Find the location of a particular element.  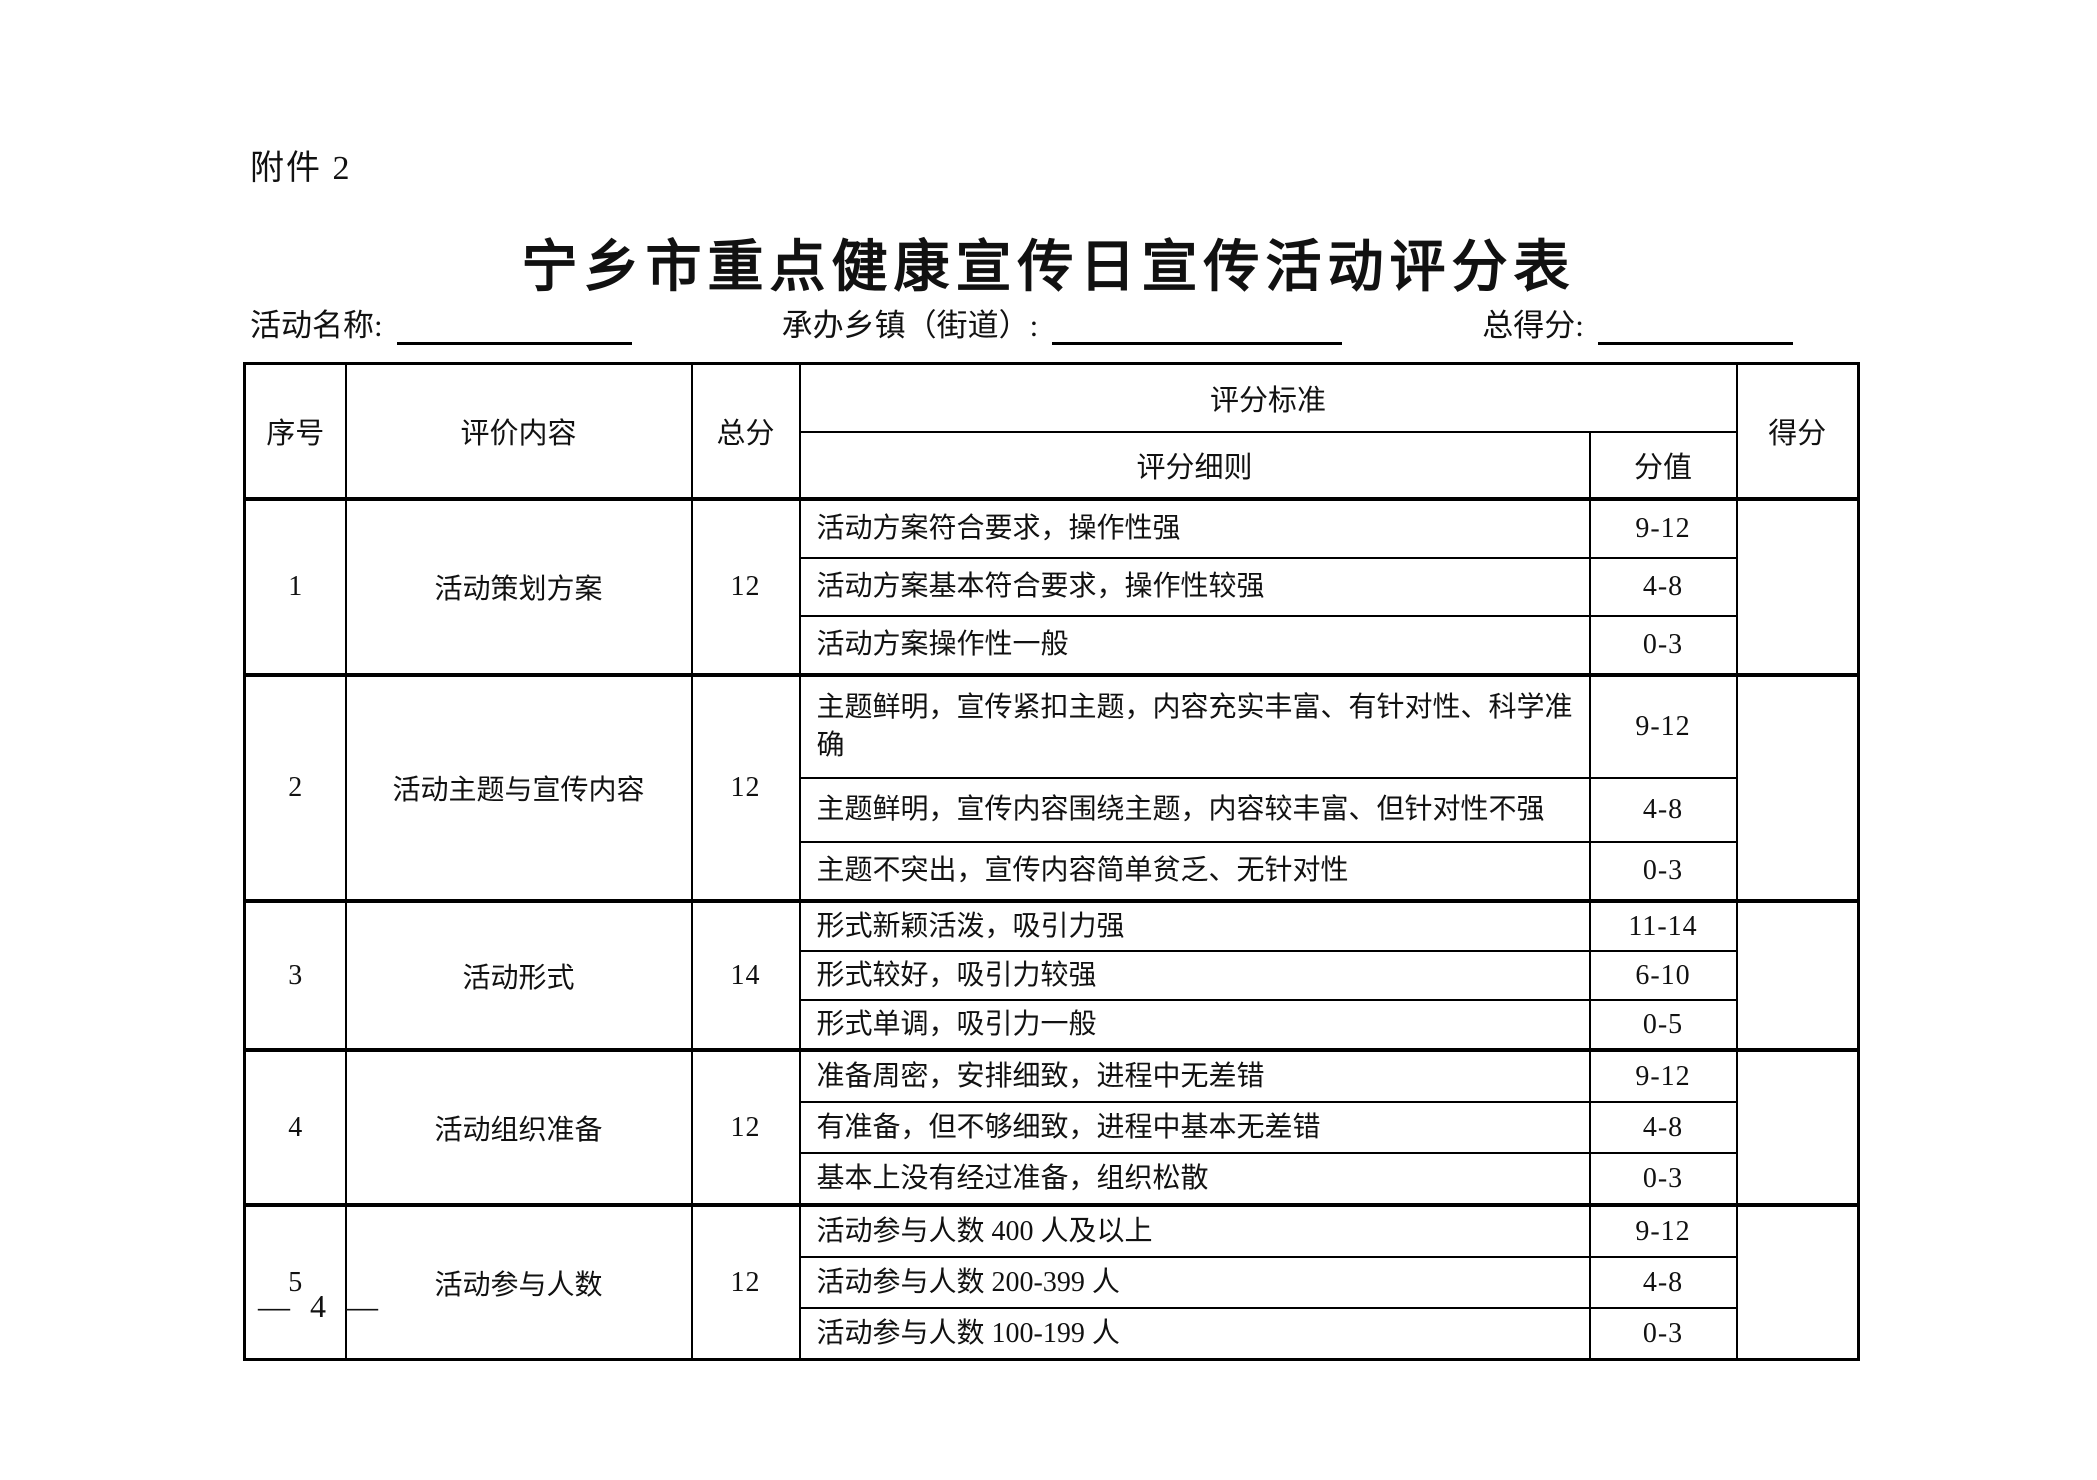

criterion-detail: 形式较好，吸引力较强 is located at coordinates (1194, 975).